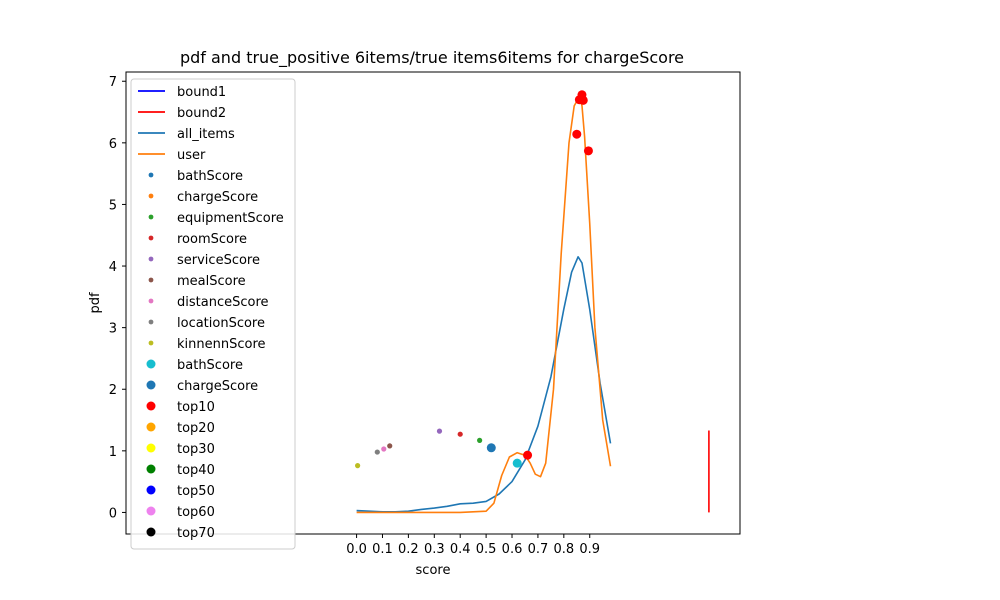  What do you see at coordinates (113, 329) in the screenshot?
I see `y-tick-label: 3` at bounding box center [113, 329].